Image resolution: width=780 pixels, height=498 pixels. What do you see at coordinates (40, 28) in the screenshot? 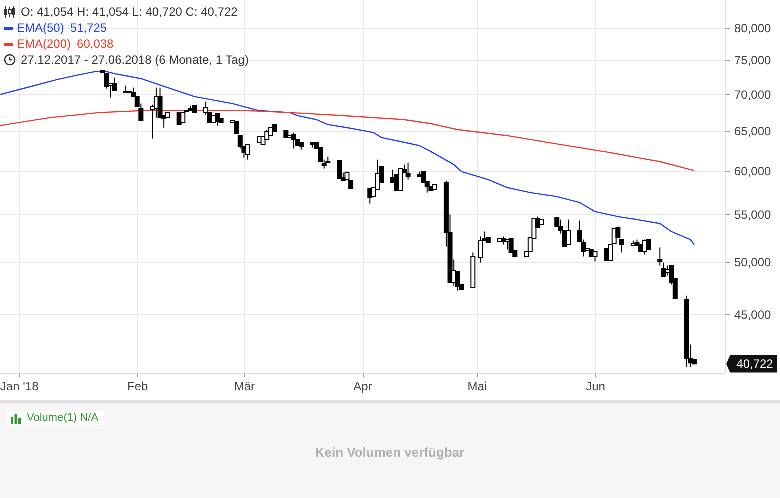
I see `legend-label: EMA(50)` at bounding box center [40, 28].